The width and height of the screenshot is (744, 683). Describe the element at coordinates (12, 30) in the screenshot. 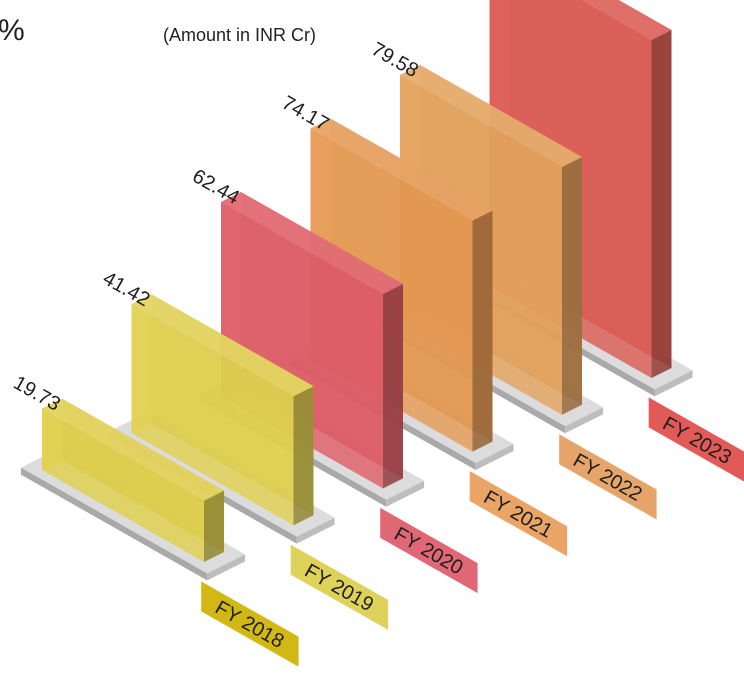

I see `title-fragment: %` at that location.